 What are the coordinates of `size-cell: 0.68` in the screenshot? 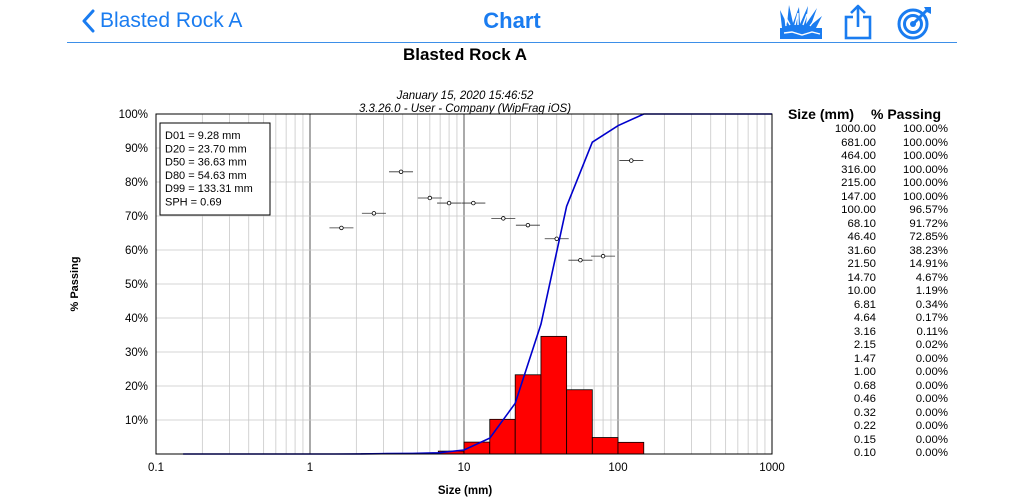 It's located at (864, 385).